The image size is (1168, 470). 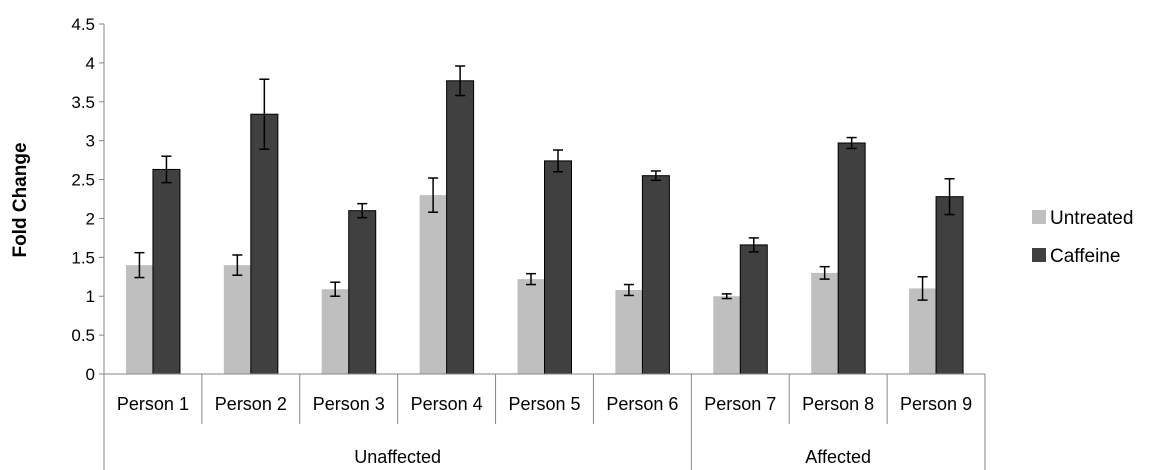 I want to click on y-tick-label: 1.5, so click(x=83, y=257).